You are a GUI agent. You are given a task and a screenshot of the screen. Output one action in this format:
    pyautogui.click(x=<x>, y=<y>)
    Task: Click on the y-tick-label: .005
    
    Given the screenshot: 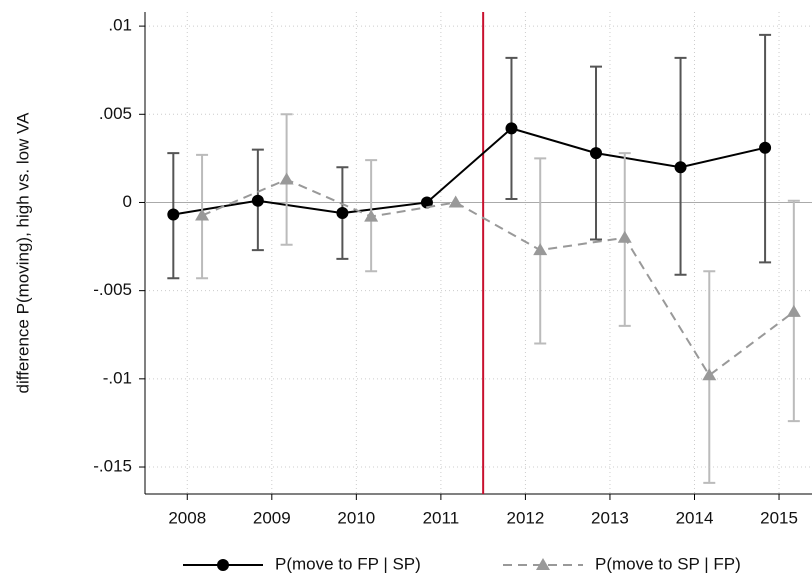 What is the action you would take?
    pyautogui.click(x=115, y=113)
    